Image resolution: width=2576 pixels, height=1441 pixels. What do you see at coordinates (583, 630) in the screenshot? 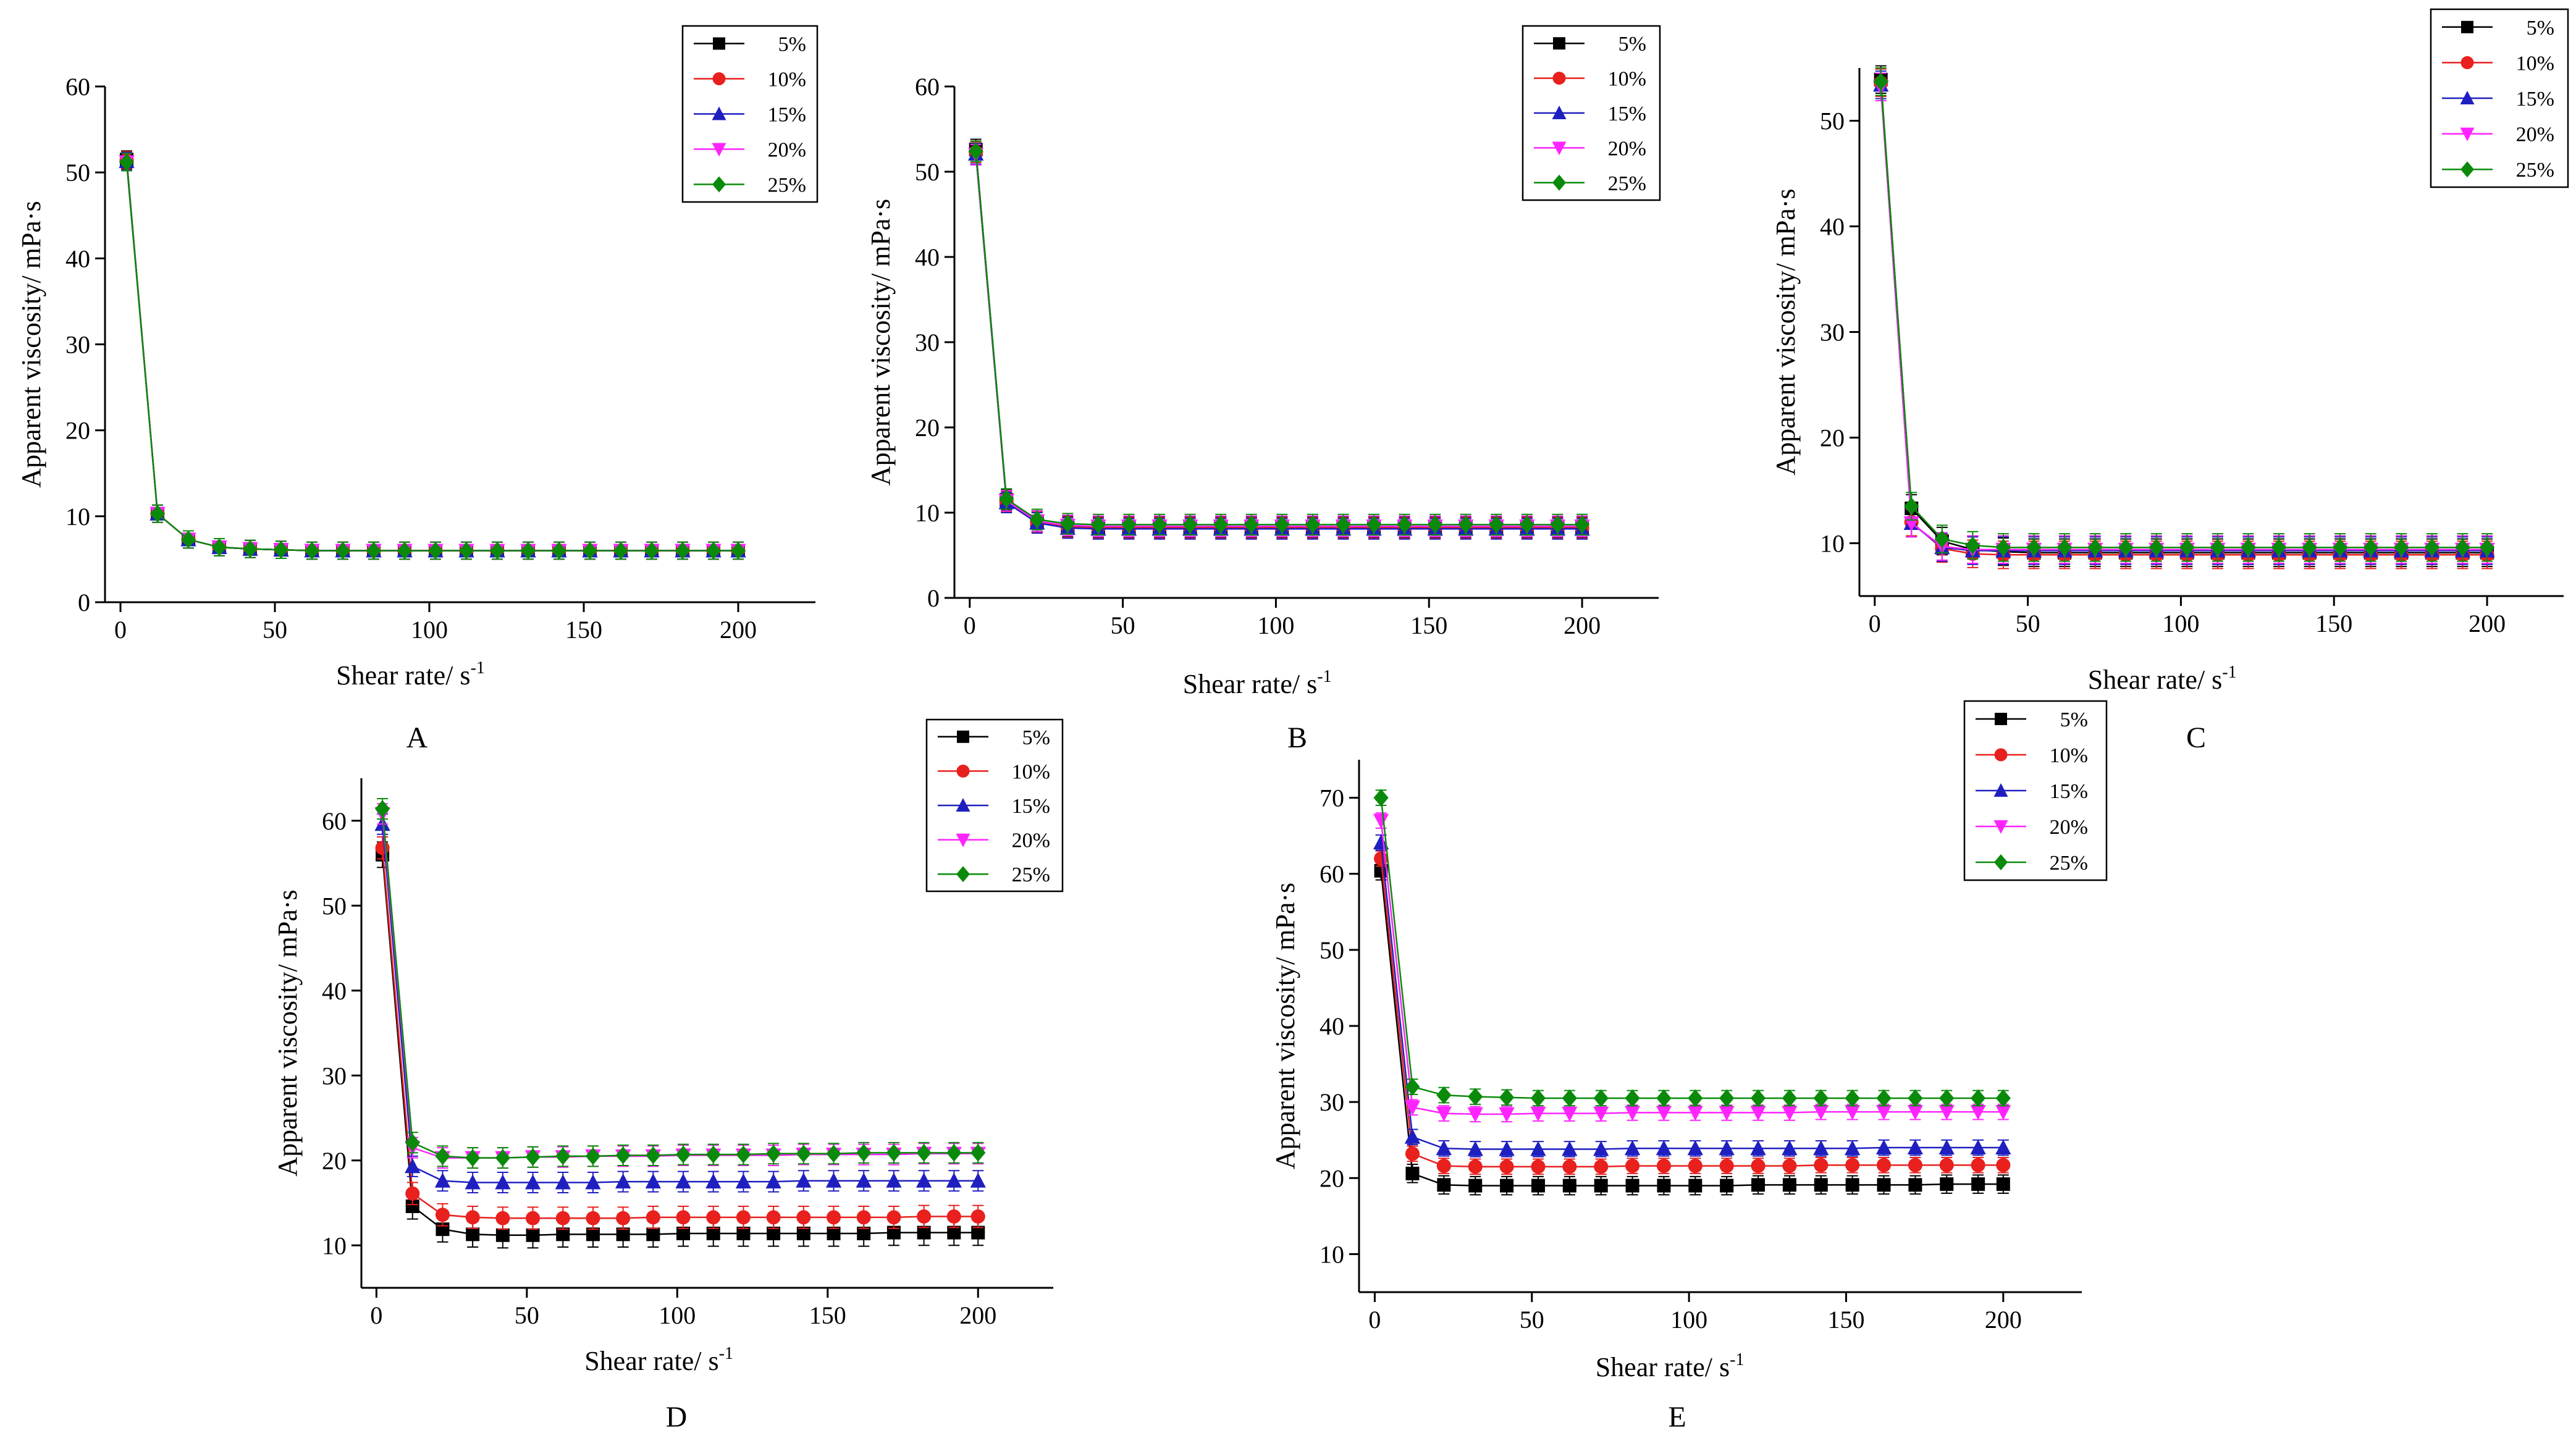
I see `x-tick-label: 150` at bounding box center [583, 630].